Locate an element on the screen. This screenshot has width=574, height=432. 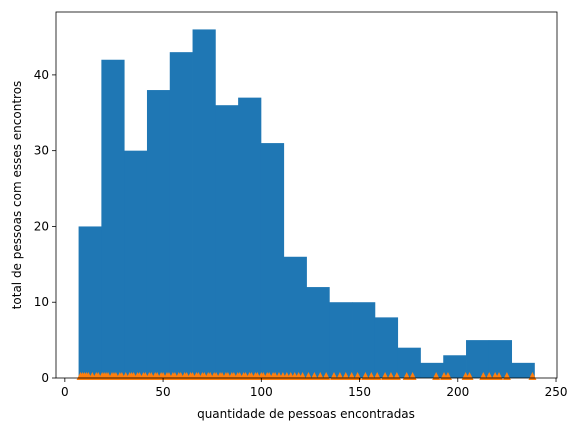
x-tick-label: 150 is located at coordinates (359, 392).